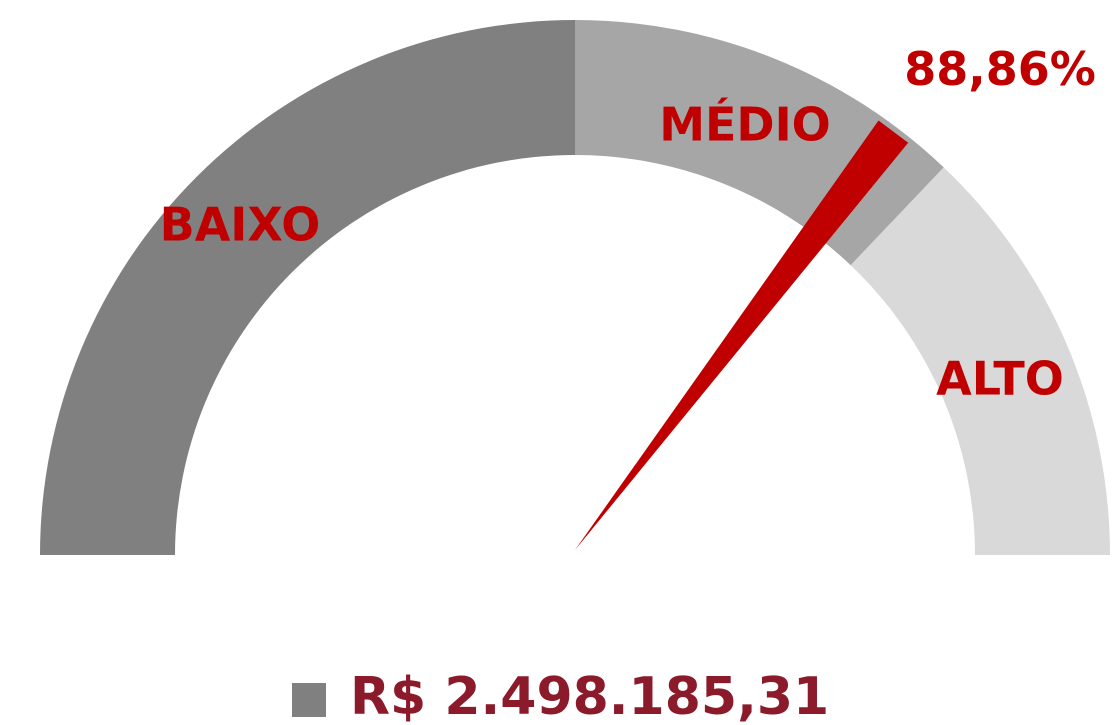  Describe the element at coordinates (240, 225) in the screenshot. I see `band-label: BAIXO` at that location.